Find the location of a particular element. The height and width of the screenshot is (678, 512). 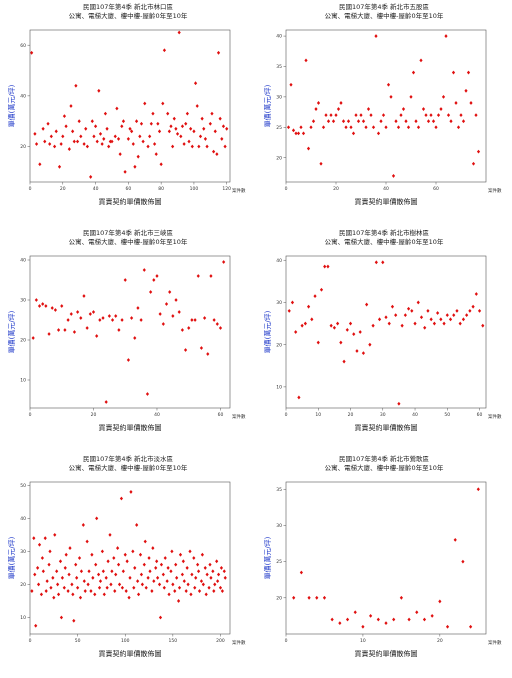

chart-subtitle: 公寓、電梯大廈、樓中樓-屋齡0年至10年 is located at coordinates (128, 16).